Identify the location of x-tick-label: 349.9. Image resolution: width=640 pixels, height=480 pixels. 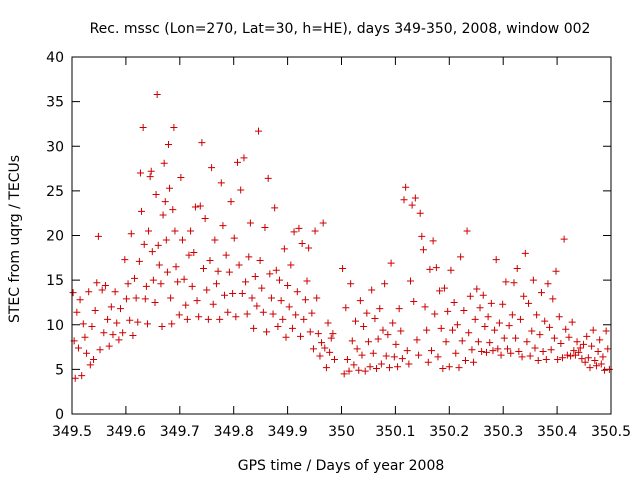
(288, 432).